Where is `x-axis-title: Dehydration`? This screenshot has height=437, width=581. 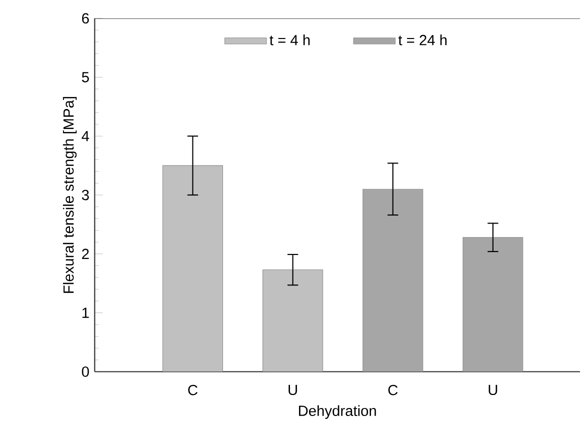 x-axis-title: Dehydration is located at coordinates (337, 412).